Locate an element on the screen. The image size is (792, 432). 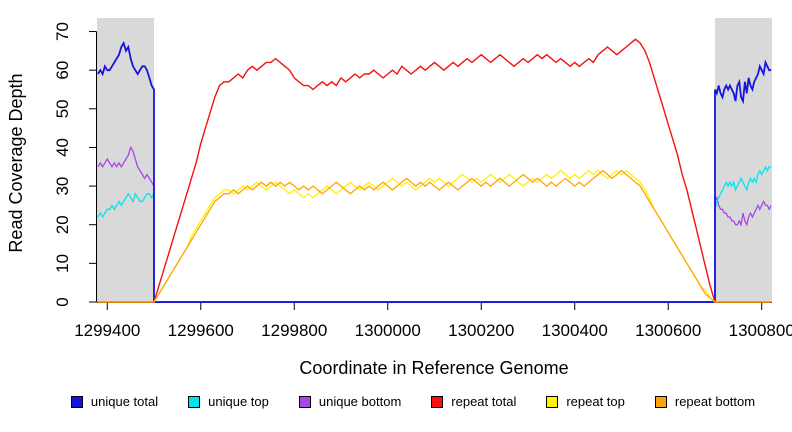
y-tick-label: 30 is located at coordinates (62, 186).